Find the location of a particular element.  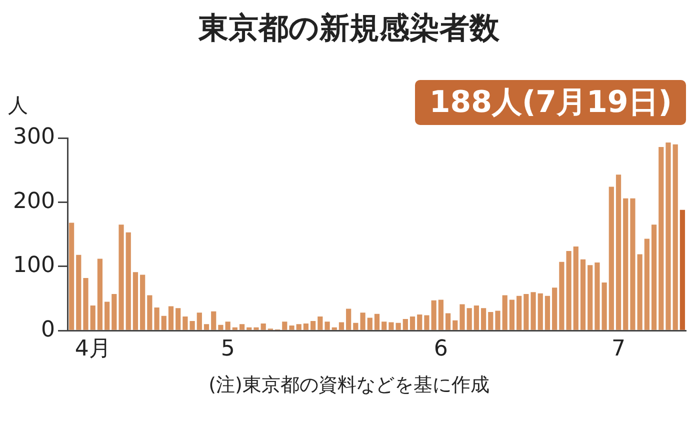

x-tick-label: 5 is located at coordinates (227, 349).